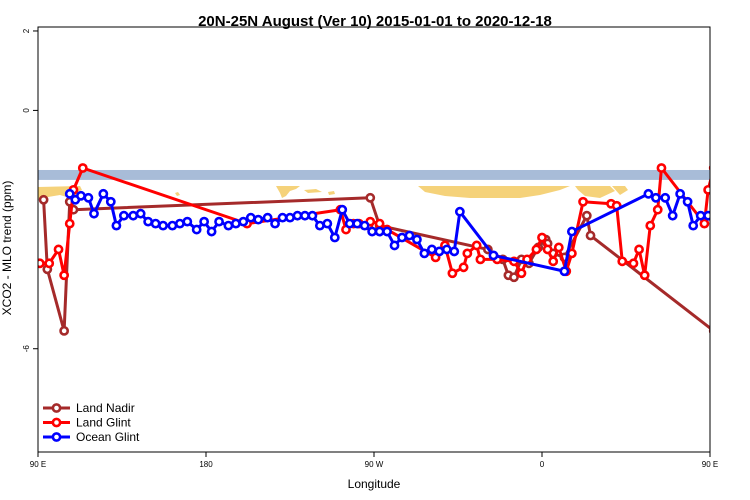 Image resolution: width=750 pixels, height=500 pixels. Describe the element at coordinates (87, 423) in the screenshot. I see `legend-item: Land Glint` at that location.